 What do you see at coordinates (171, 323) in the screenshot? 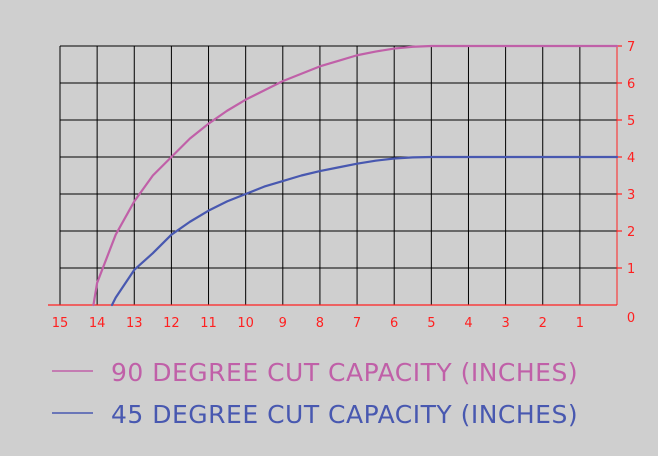
I see `x-tick-label: 12` at bounding box center [171, 323].